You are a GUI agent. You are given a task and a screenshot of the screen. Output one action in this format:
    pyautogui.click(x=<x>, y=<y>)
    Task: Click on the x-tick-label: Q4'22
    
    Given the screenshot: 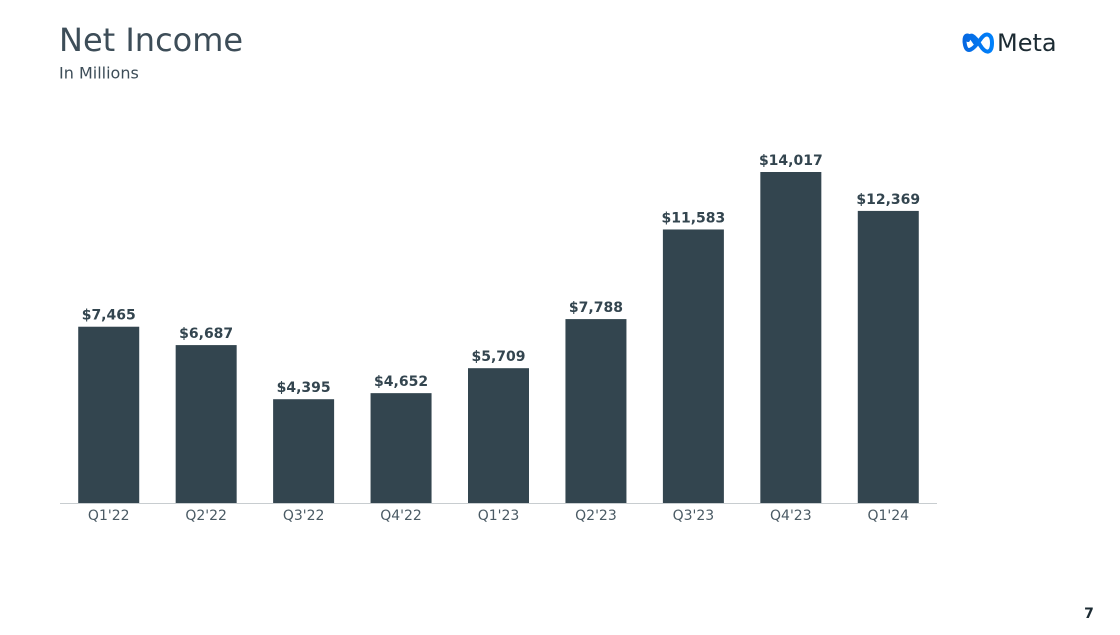 What is the action you would take?
    pyautogui.click(x=401, y=516)
    